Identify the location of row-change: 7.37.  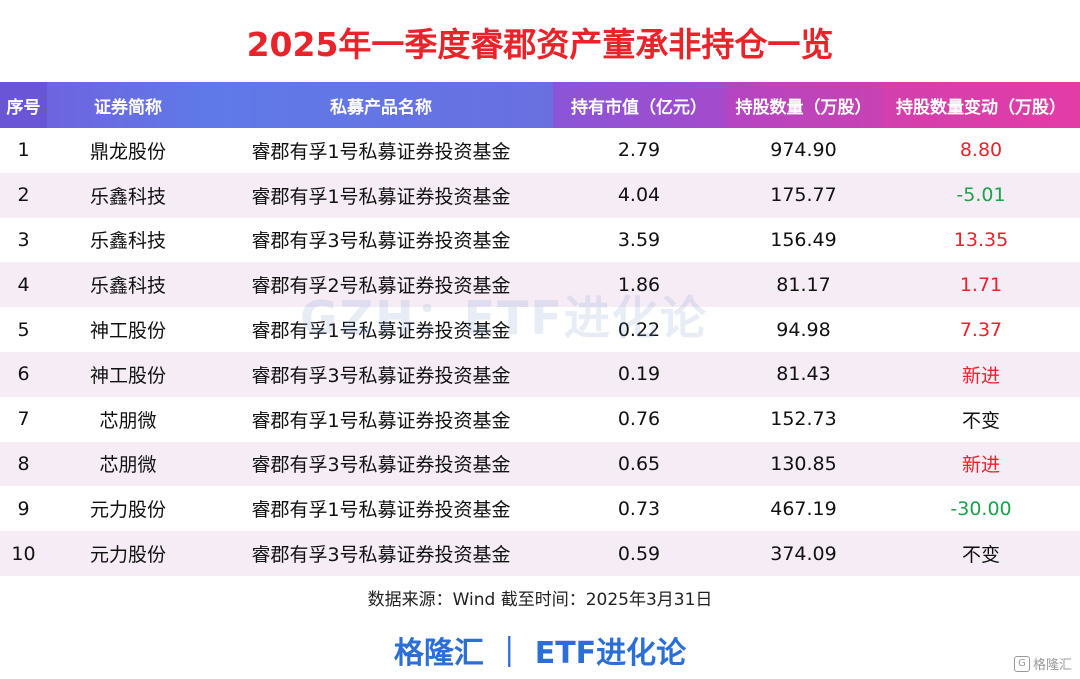
(981, 329).